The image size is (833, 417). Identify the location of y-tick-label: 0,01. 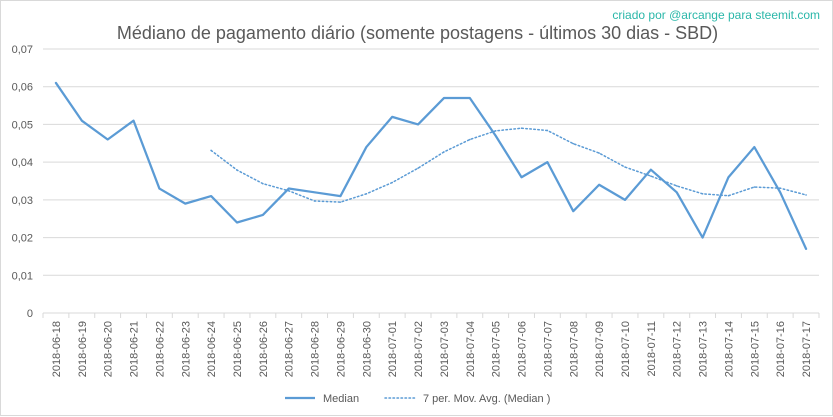
(22, 276).